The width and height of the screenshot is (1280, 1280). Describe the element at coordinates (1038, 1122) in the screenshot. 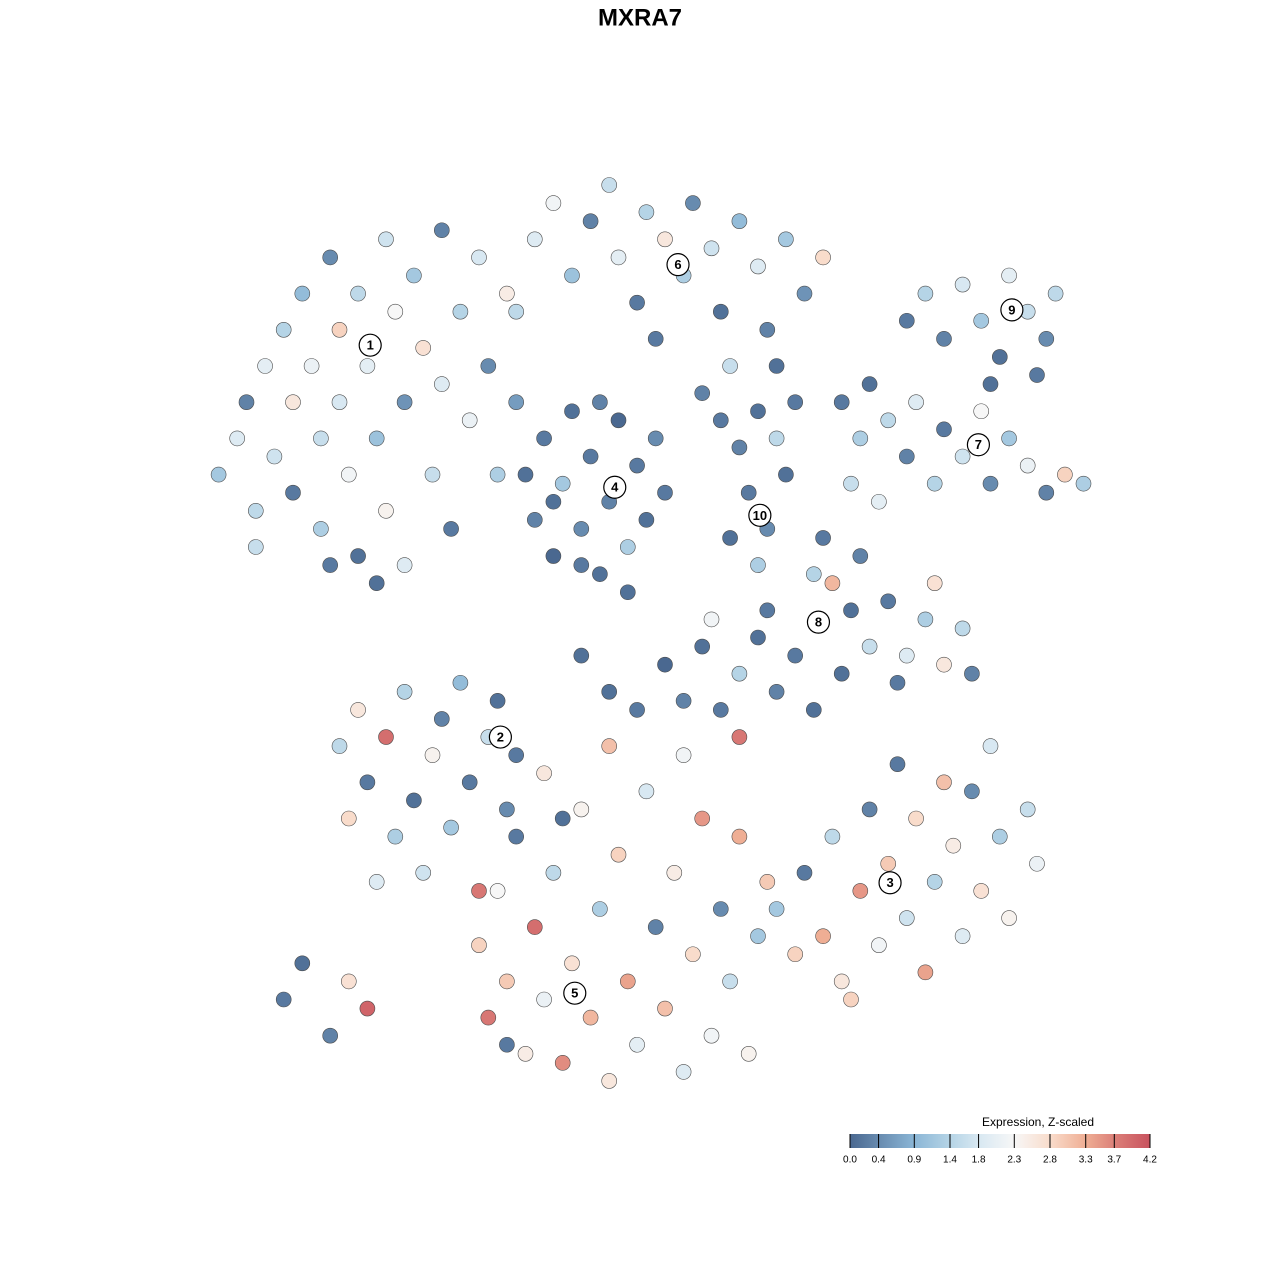

I see `colorbar-title: Expression, Z-scaled` at that location.